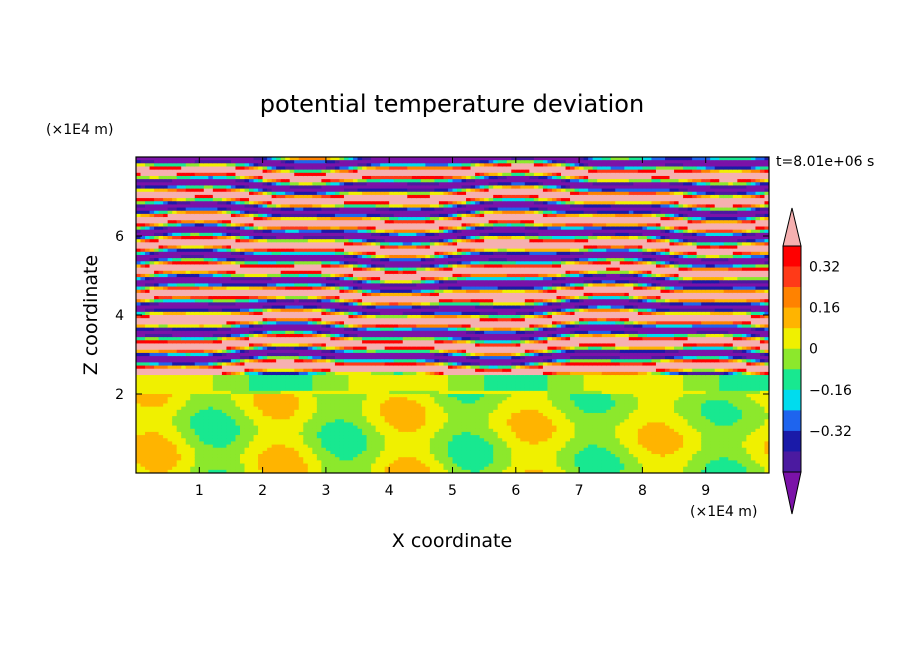 The height and width of the screenshot is (654, 904). I want to click on chart-title: potential temperature deviation, so click(452, 104).